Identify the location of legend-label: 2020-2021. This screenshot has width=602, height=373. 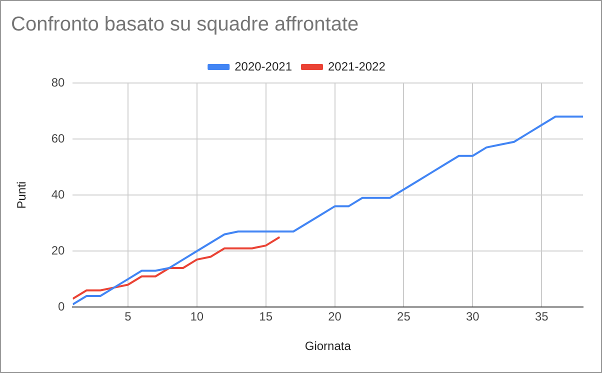
(263, 66).